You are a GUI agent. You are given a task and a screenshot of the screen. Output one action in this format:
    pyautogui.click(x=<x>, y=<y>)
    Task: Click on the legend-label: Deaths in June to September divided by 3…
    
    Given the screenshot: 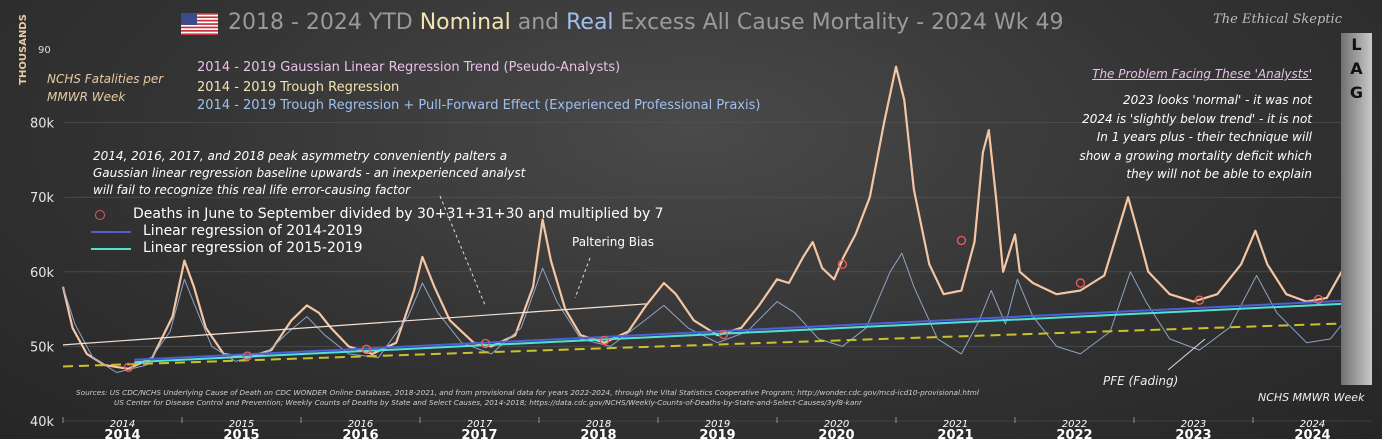 What is the action you would take?
    pyautogui.click(x=398, y=214)
    